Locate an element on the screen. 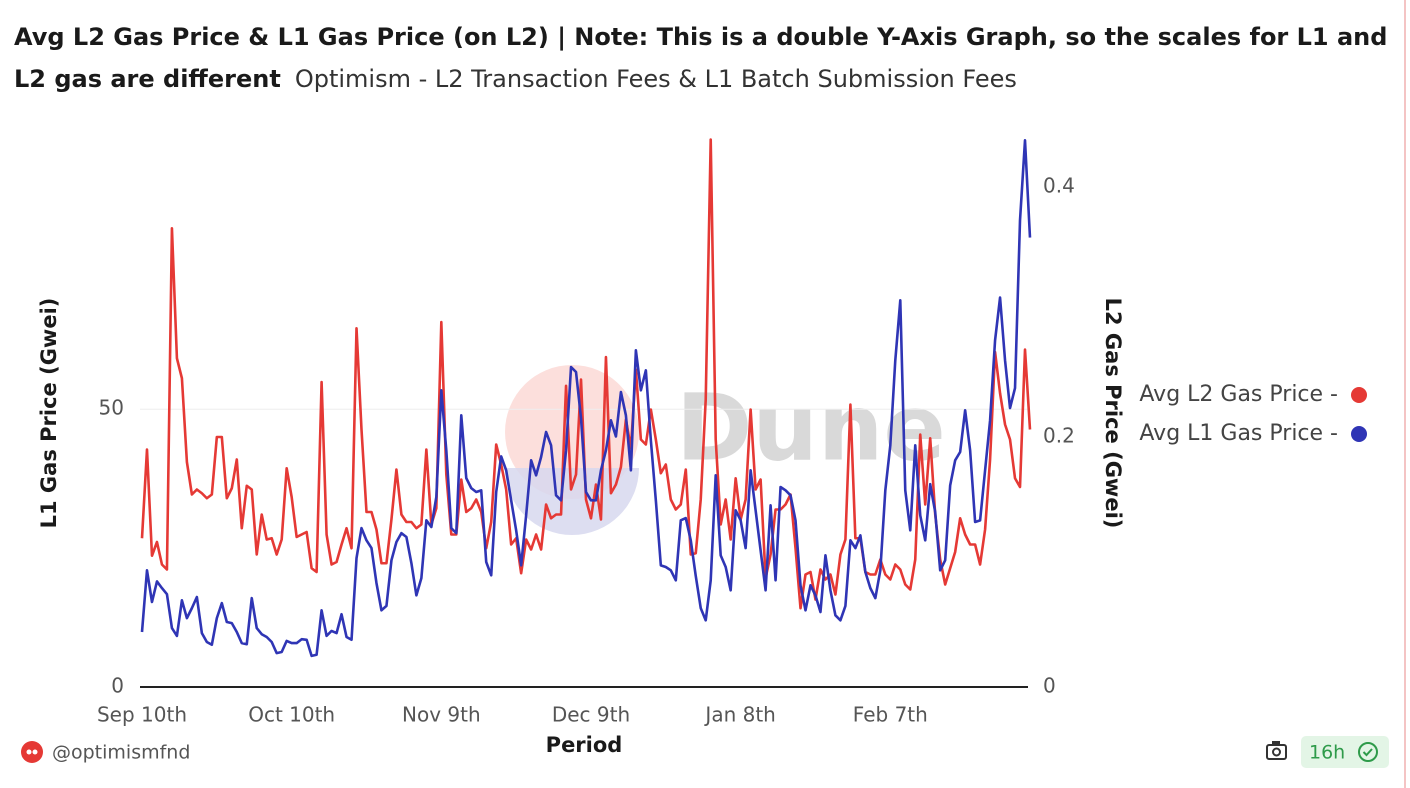 This screenshot has height=788, width=1410. x-tick-label: Feb 7th is located at coordinates (890, 715).